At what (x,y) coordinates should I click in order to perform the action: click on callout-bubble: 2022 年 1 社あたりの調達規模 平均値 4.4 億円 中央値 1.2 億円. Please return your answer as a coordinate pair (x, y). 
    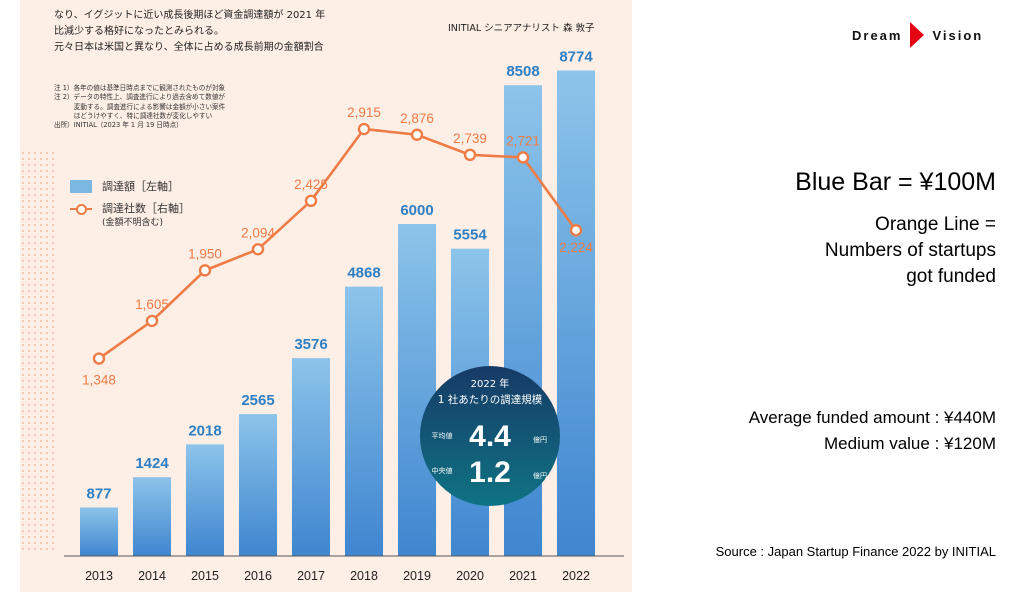
    Looking at the image, I should click on (490, 436).